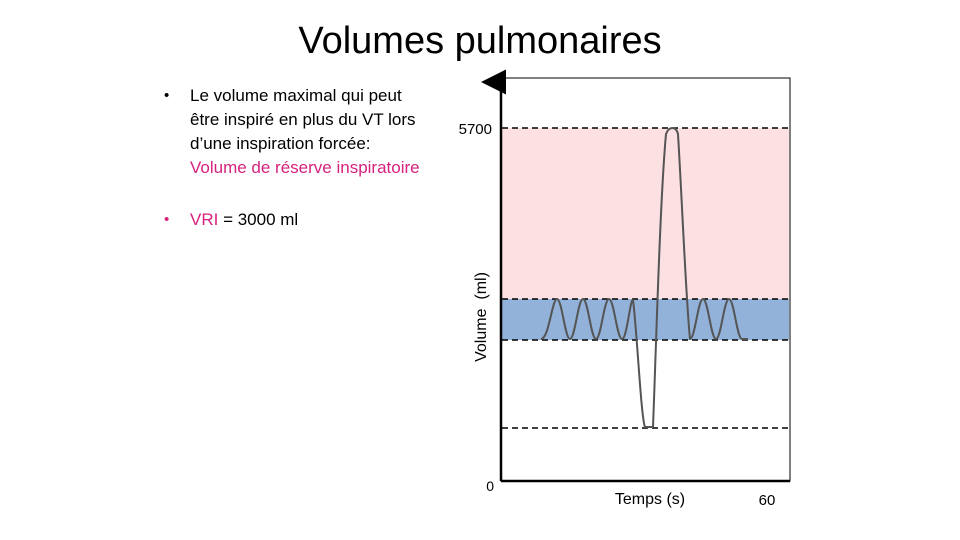 The image size is (960, 540). What do you see at coordinates (481, 317) in the screenshot?
I see `y-axis-label: Volume (ml)` at bounding box center [481, 317].